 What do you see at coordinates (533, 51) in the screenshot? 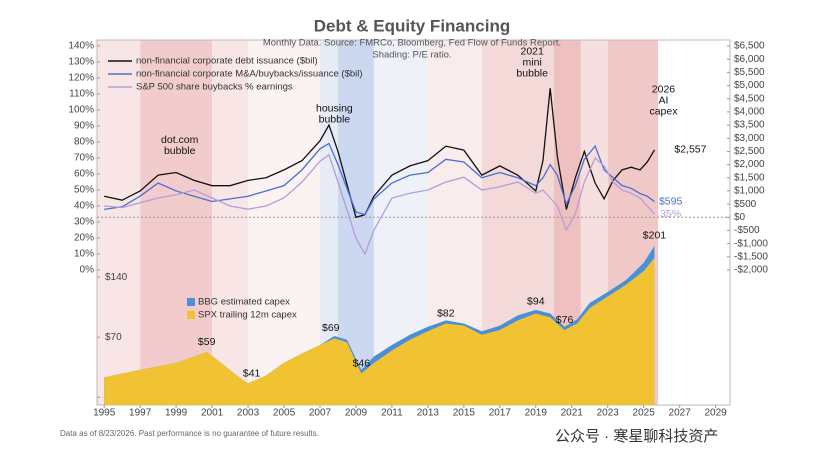
I see `annotation: 2021` at bounding box center [533, 51].